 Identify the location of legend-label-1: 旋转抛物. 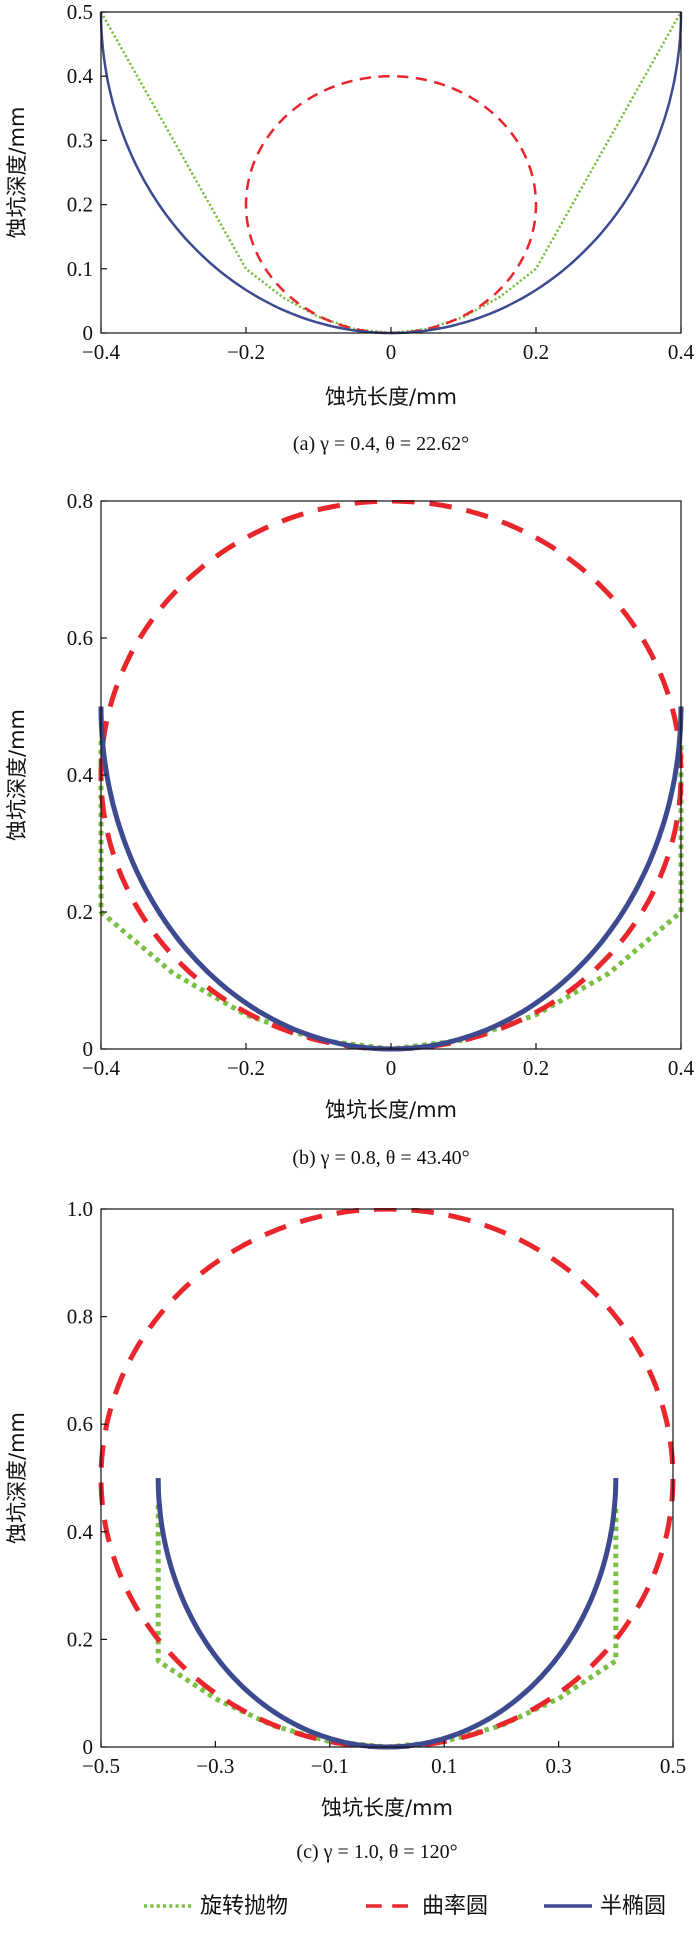
(244, 1906).